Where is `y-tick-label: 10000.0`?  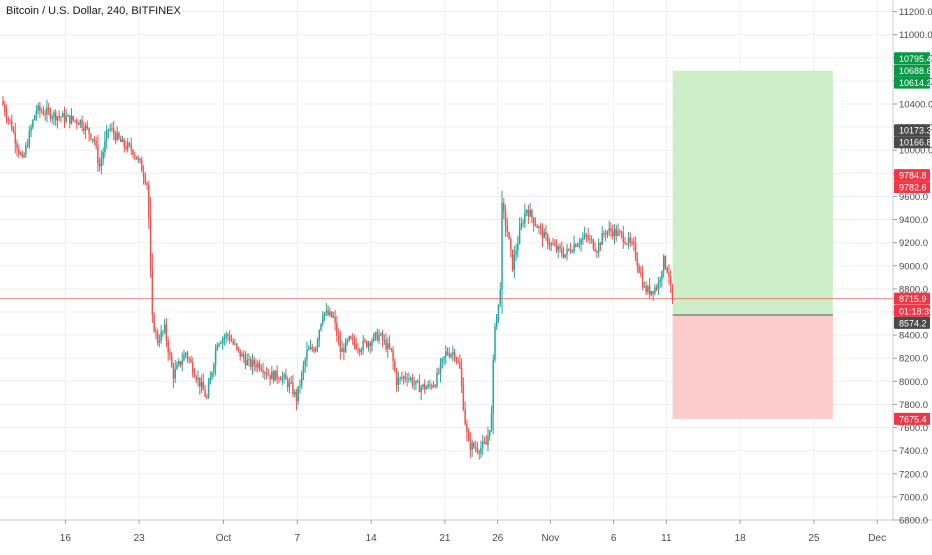 y-tick-label: 10000.0 is located at coordinates (915, 151).